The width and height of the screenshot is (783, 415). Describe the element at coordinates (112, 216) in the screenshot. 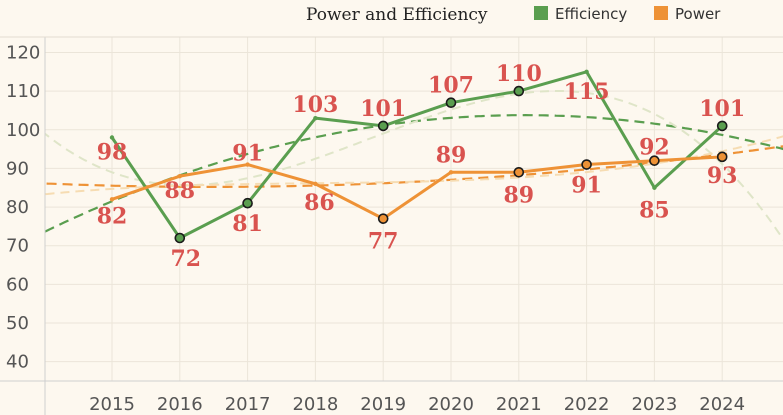

I see `data-label-power: 82` at that location.